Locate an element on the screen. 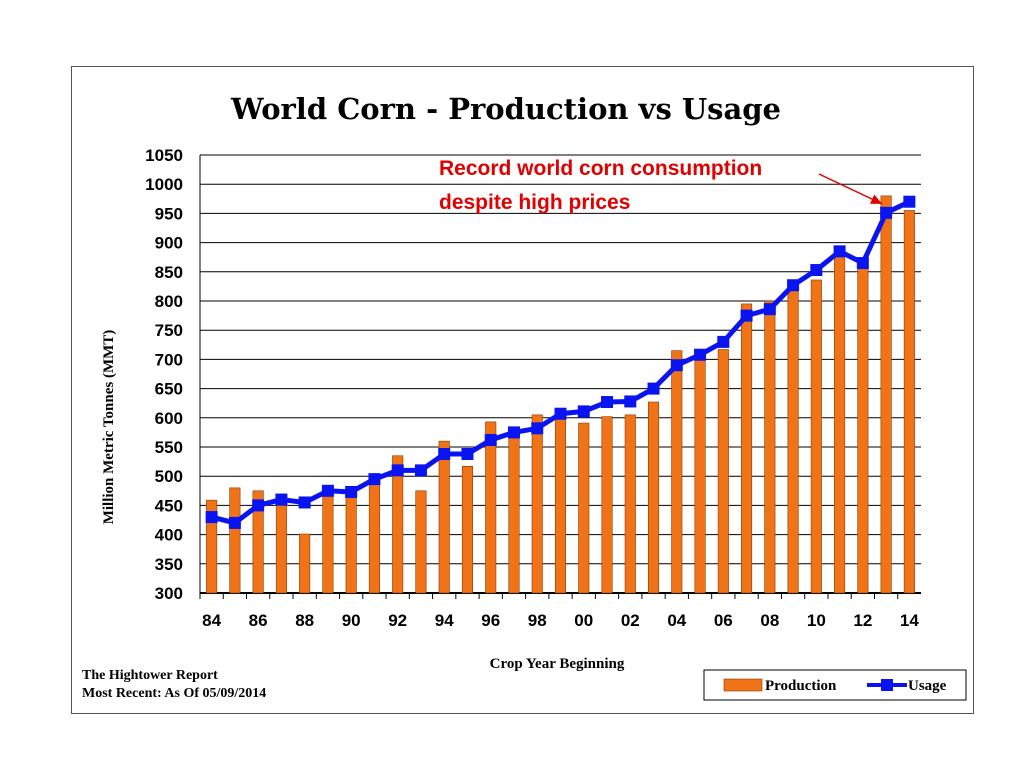  x-tick-label: 98 is located at coordinates (537, 620).